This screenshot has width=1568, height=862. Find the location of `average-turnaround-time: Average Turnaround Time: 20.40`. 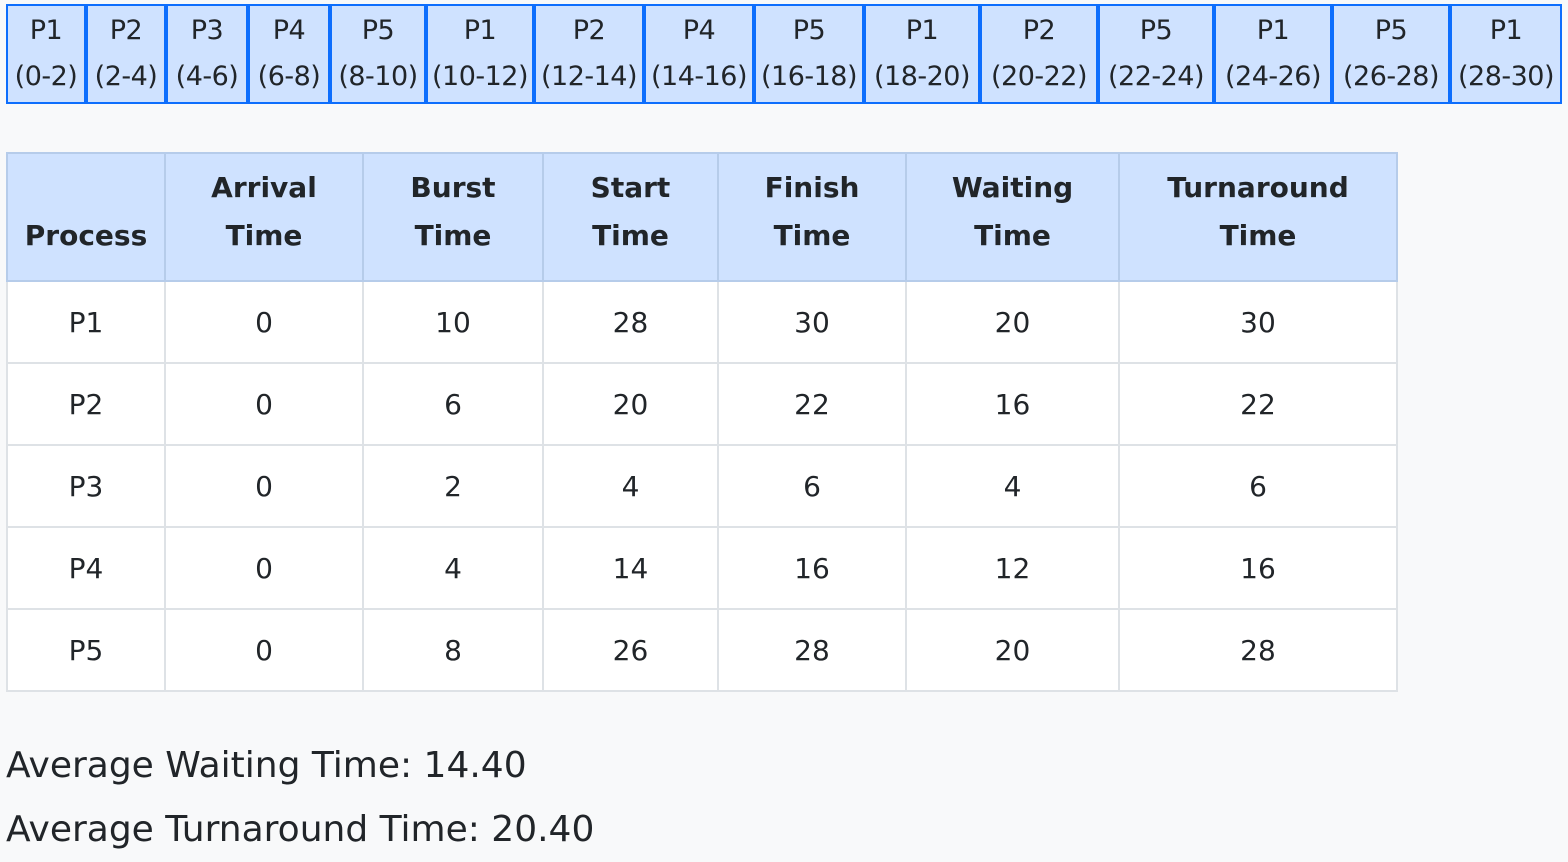

average-turnaround-time: Average Turnaround Time: 20.40 is located at coordinates (300, 829).